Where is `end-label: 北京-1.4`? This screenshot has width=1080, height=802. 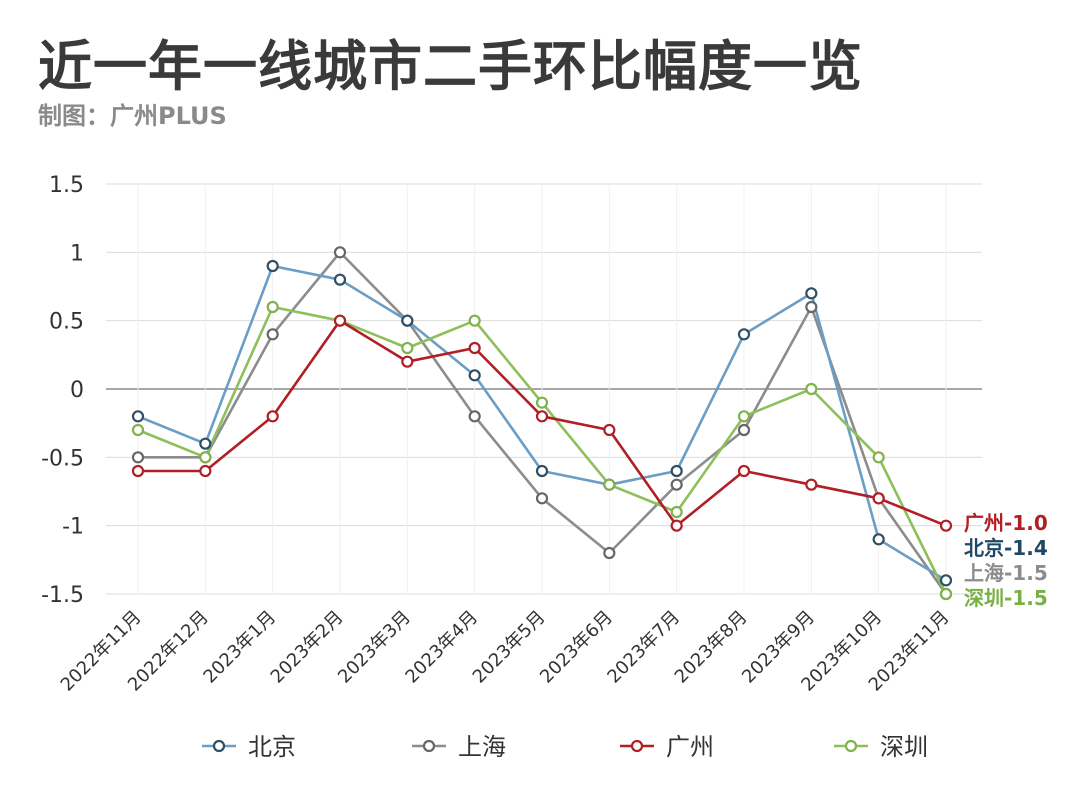
end-label: 北京-1.4 is located at coordinates (1006, 548).